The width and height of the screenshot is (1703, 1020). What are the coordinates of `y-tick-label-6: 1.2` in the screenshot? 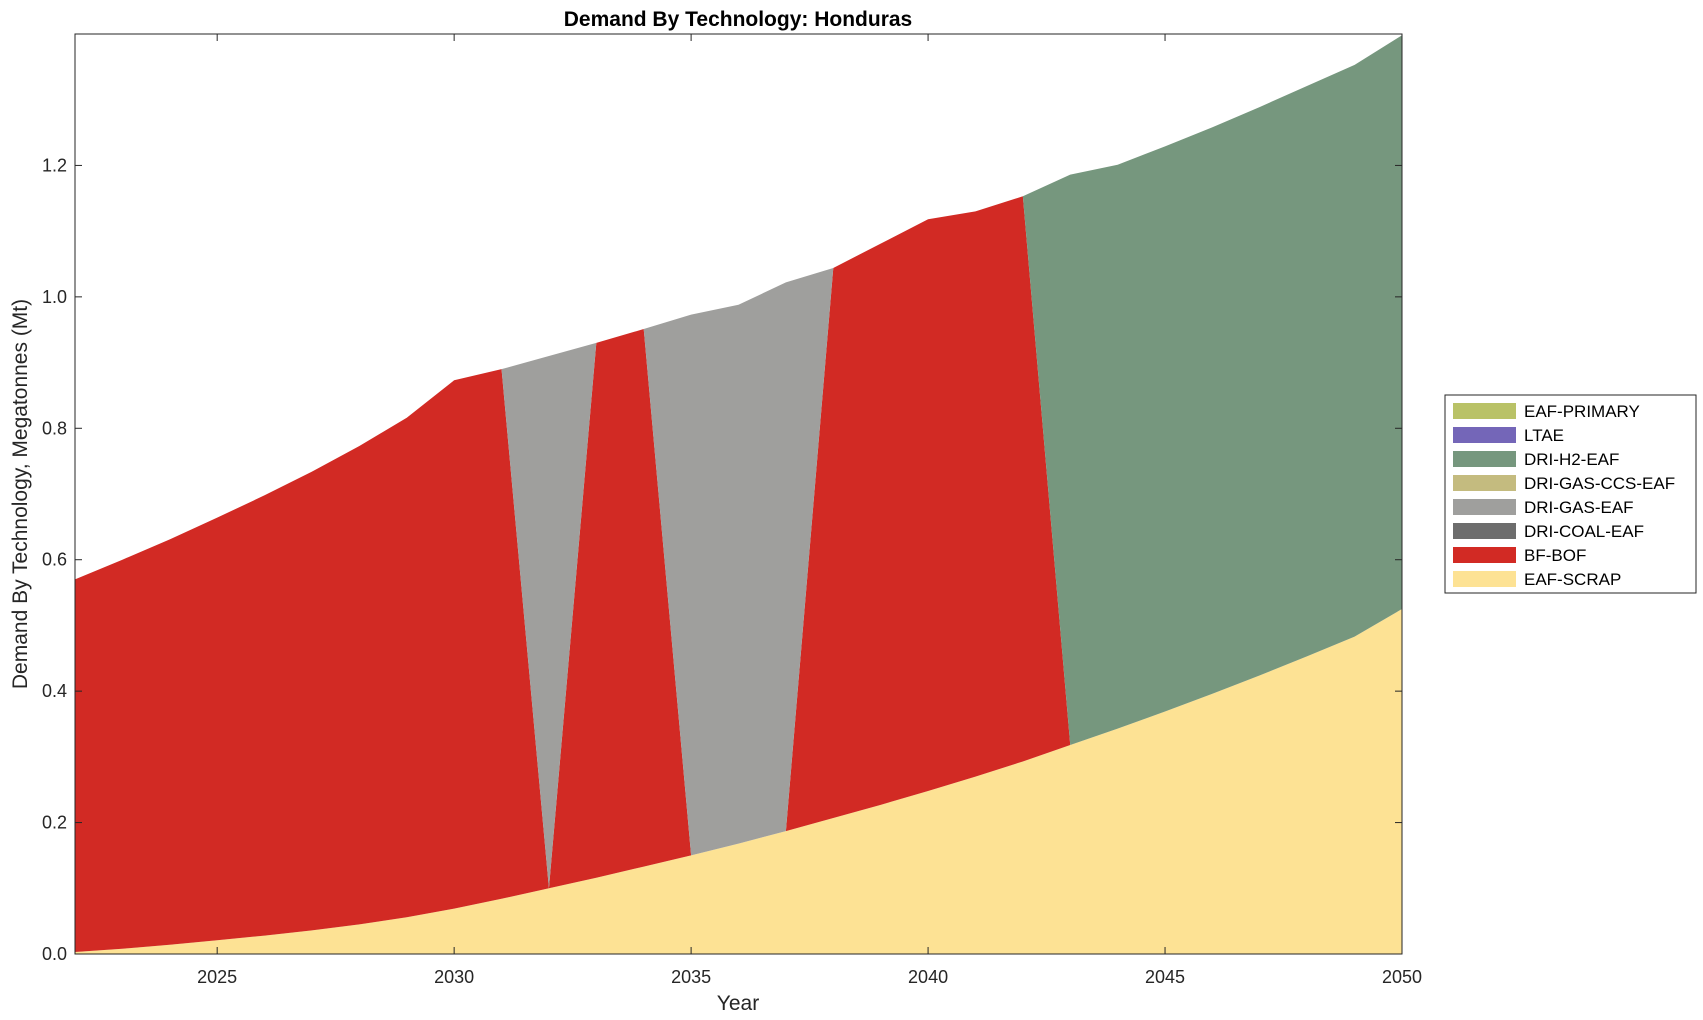 It's located at (54, 165).